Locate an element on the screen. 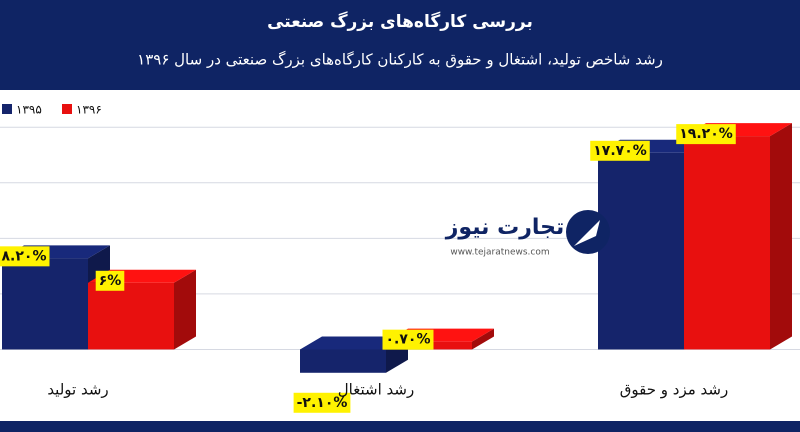 The image size is (800, 432). legend-label: ۱۳۹۶ is located at coordinates (89, 110).